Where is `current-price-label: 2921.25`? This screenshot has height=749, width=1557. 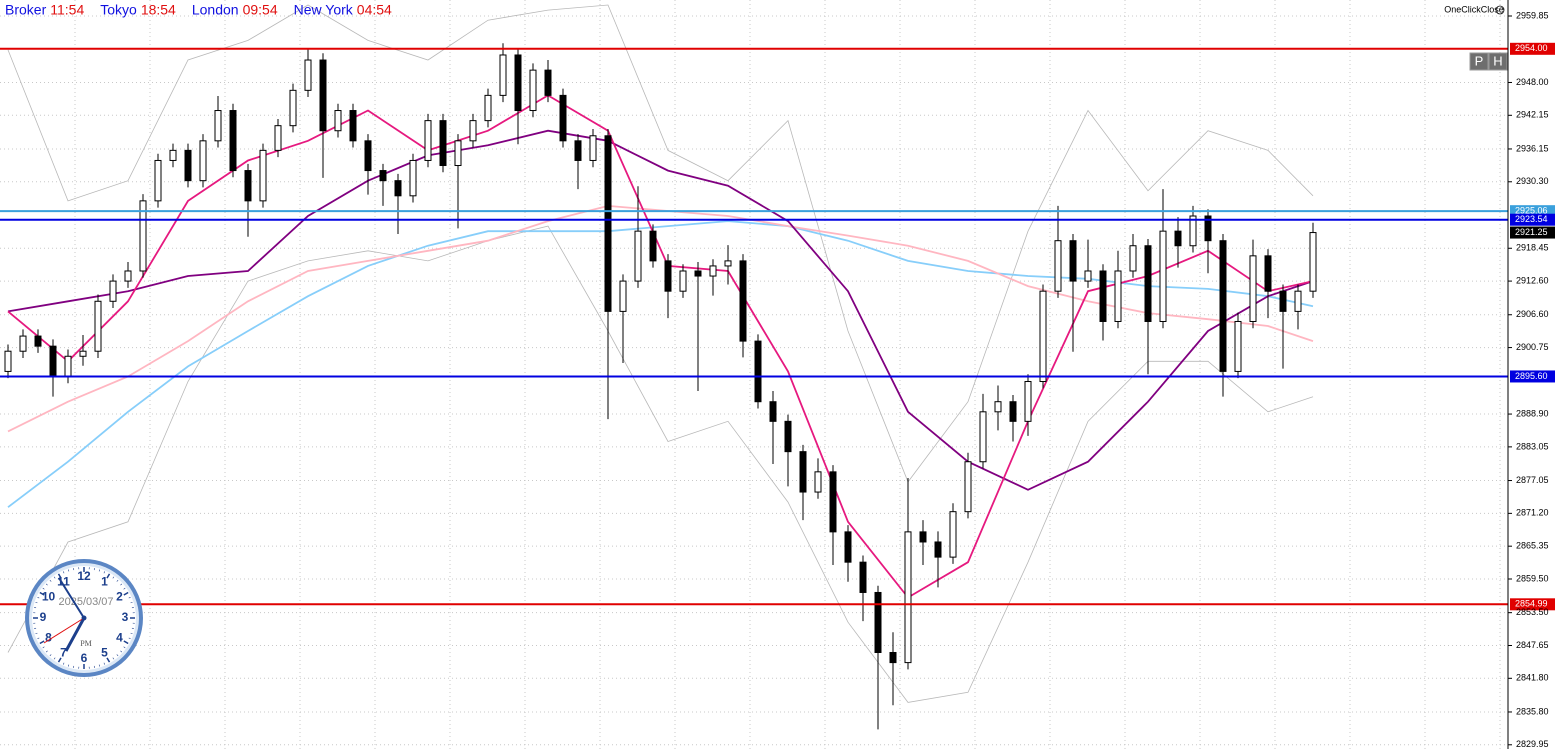
current-price-label: 2921.25 is located at coordinates (1531, 232).